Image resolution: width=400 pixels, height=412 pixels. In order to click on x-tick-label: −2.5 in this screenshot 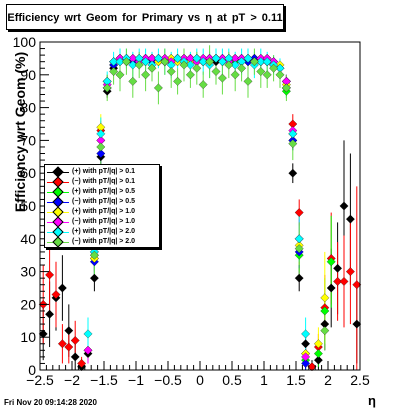, I will do `click(40, 380)`.